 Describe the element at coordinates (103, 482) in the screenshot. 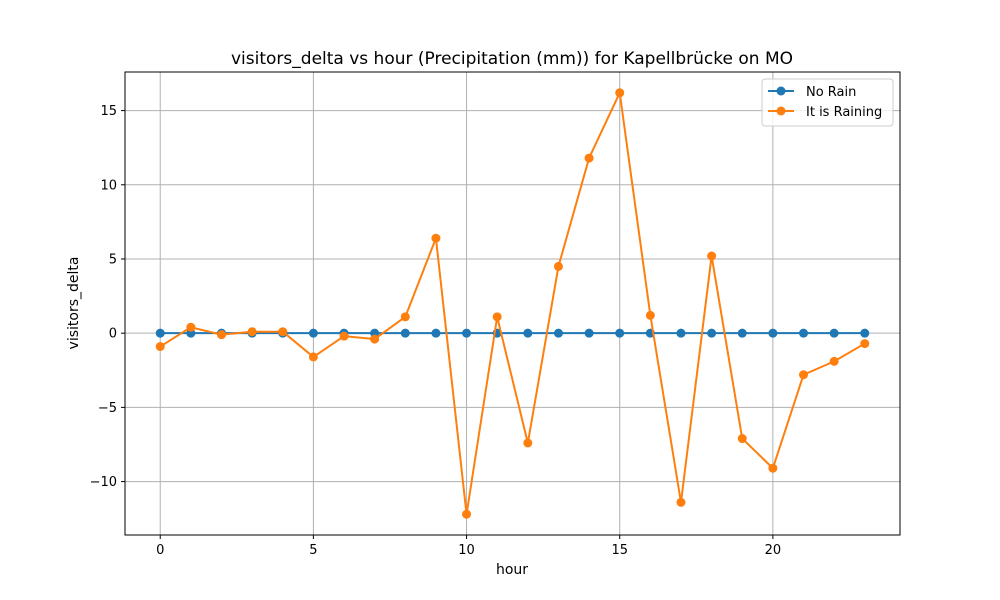

I see `y-tick-label: −10` at that location.